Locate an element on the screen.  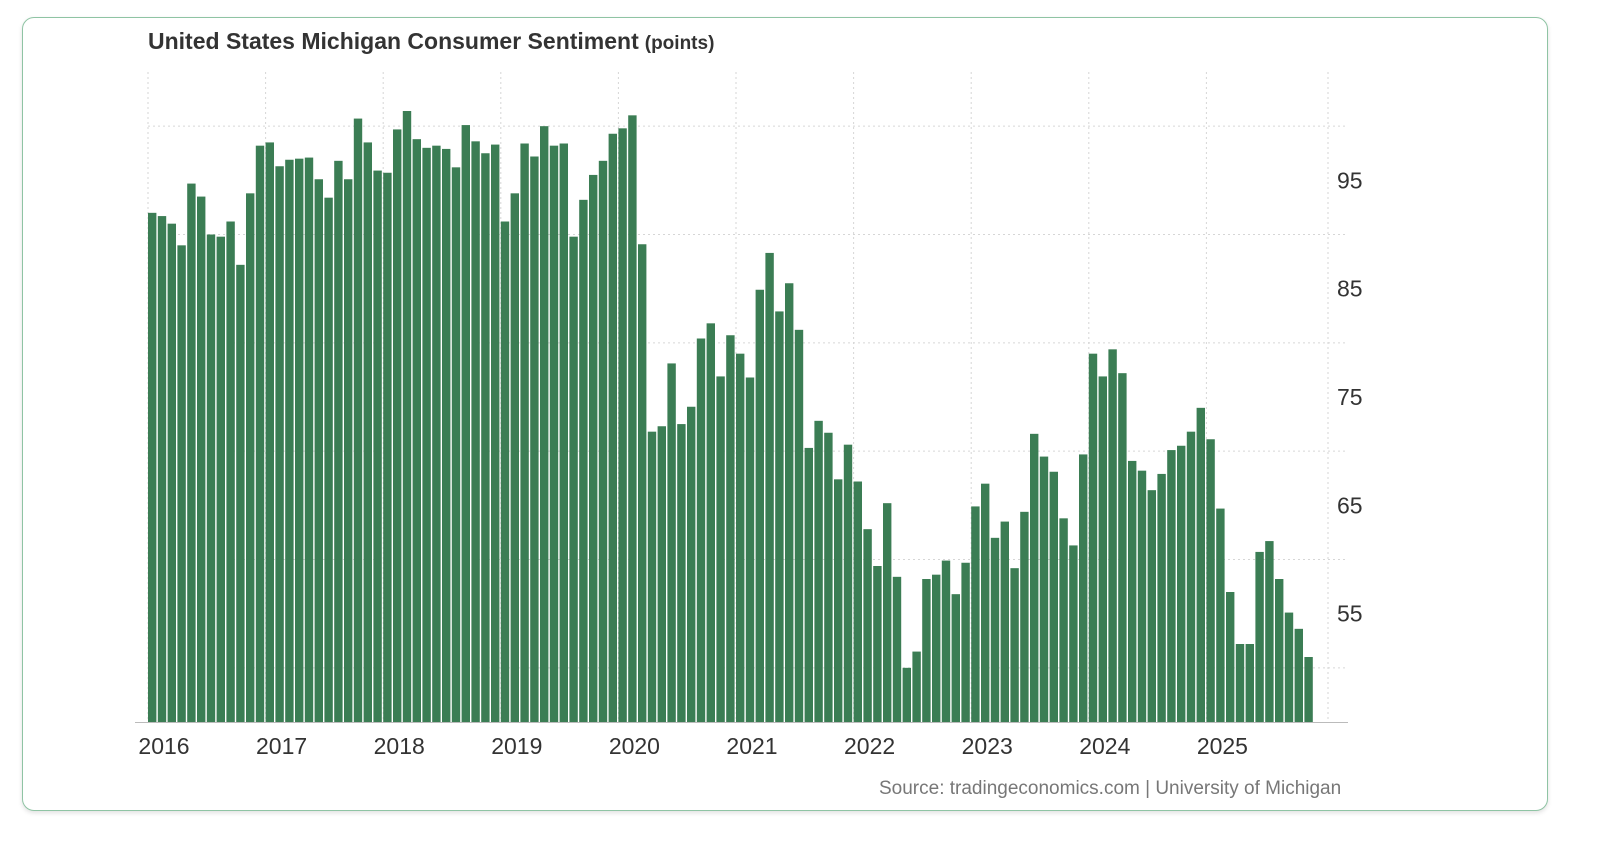
y-tick-label: 55 is located at coordinates (1350, 614).